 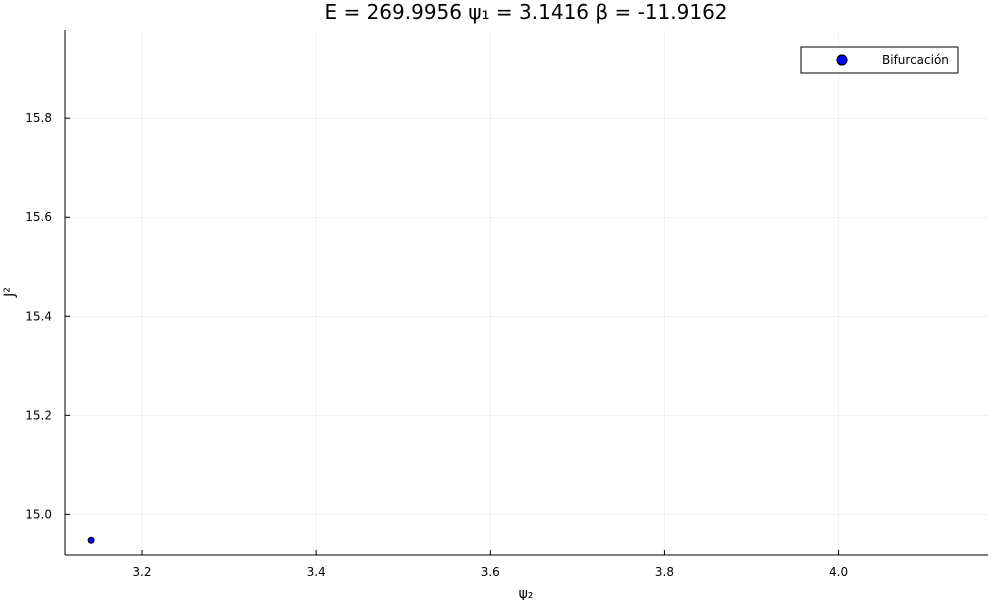 What do you see at coordinates (38, 316) in the screenshot?
I see `y-tick-label: 15.4` at bounding box center [38, 316].